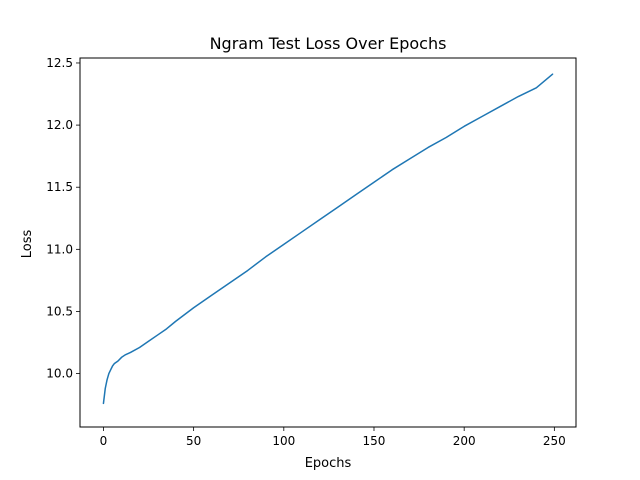 This screenshot has height=480, width=640. Describe the element at coordinates (328, 463) in the screenshot. I see `x-axis-label: Epochs` at that location.